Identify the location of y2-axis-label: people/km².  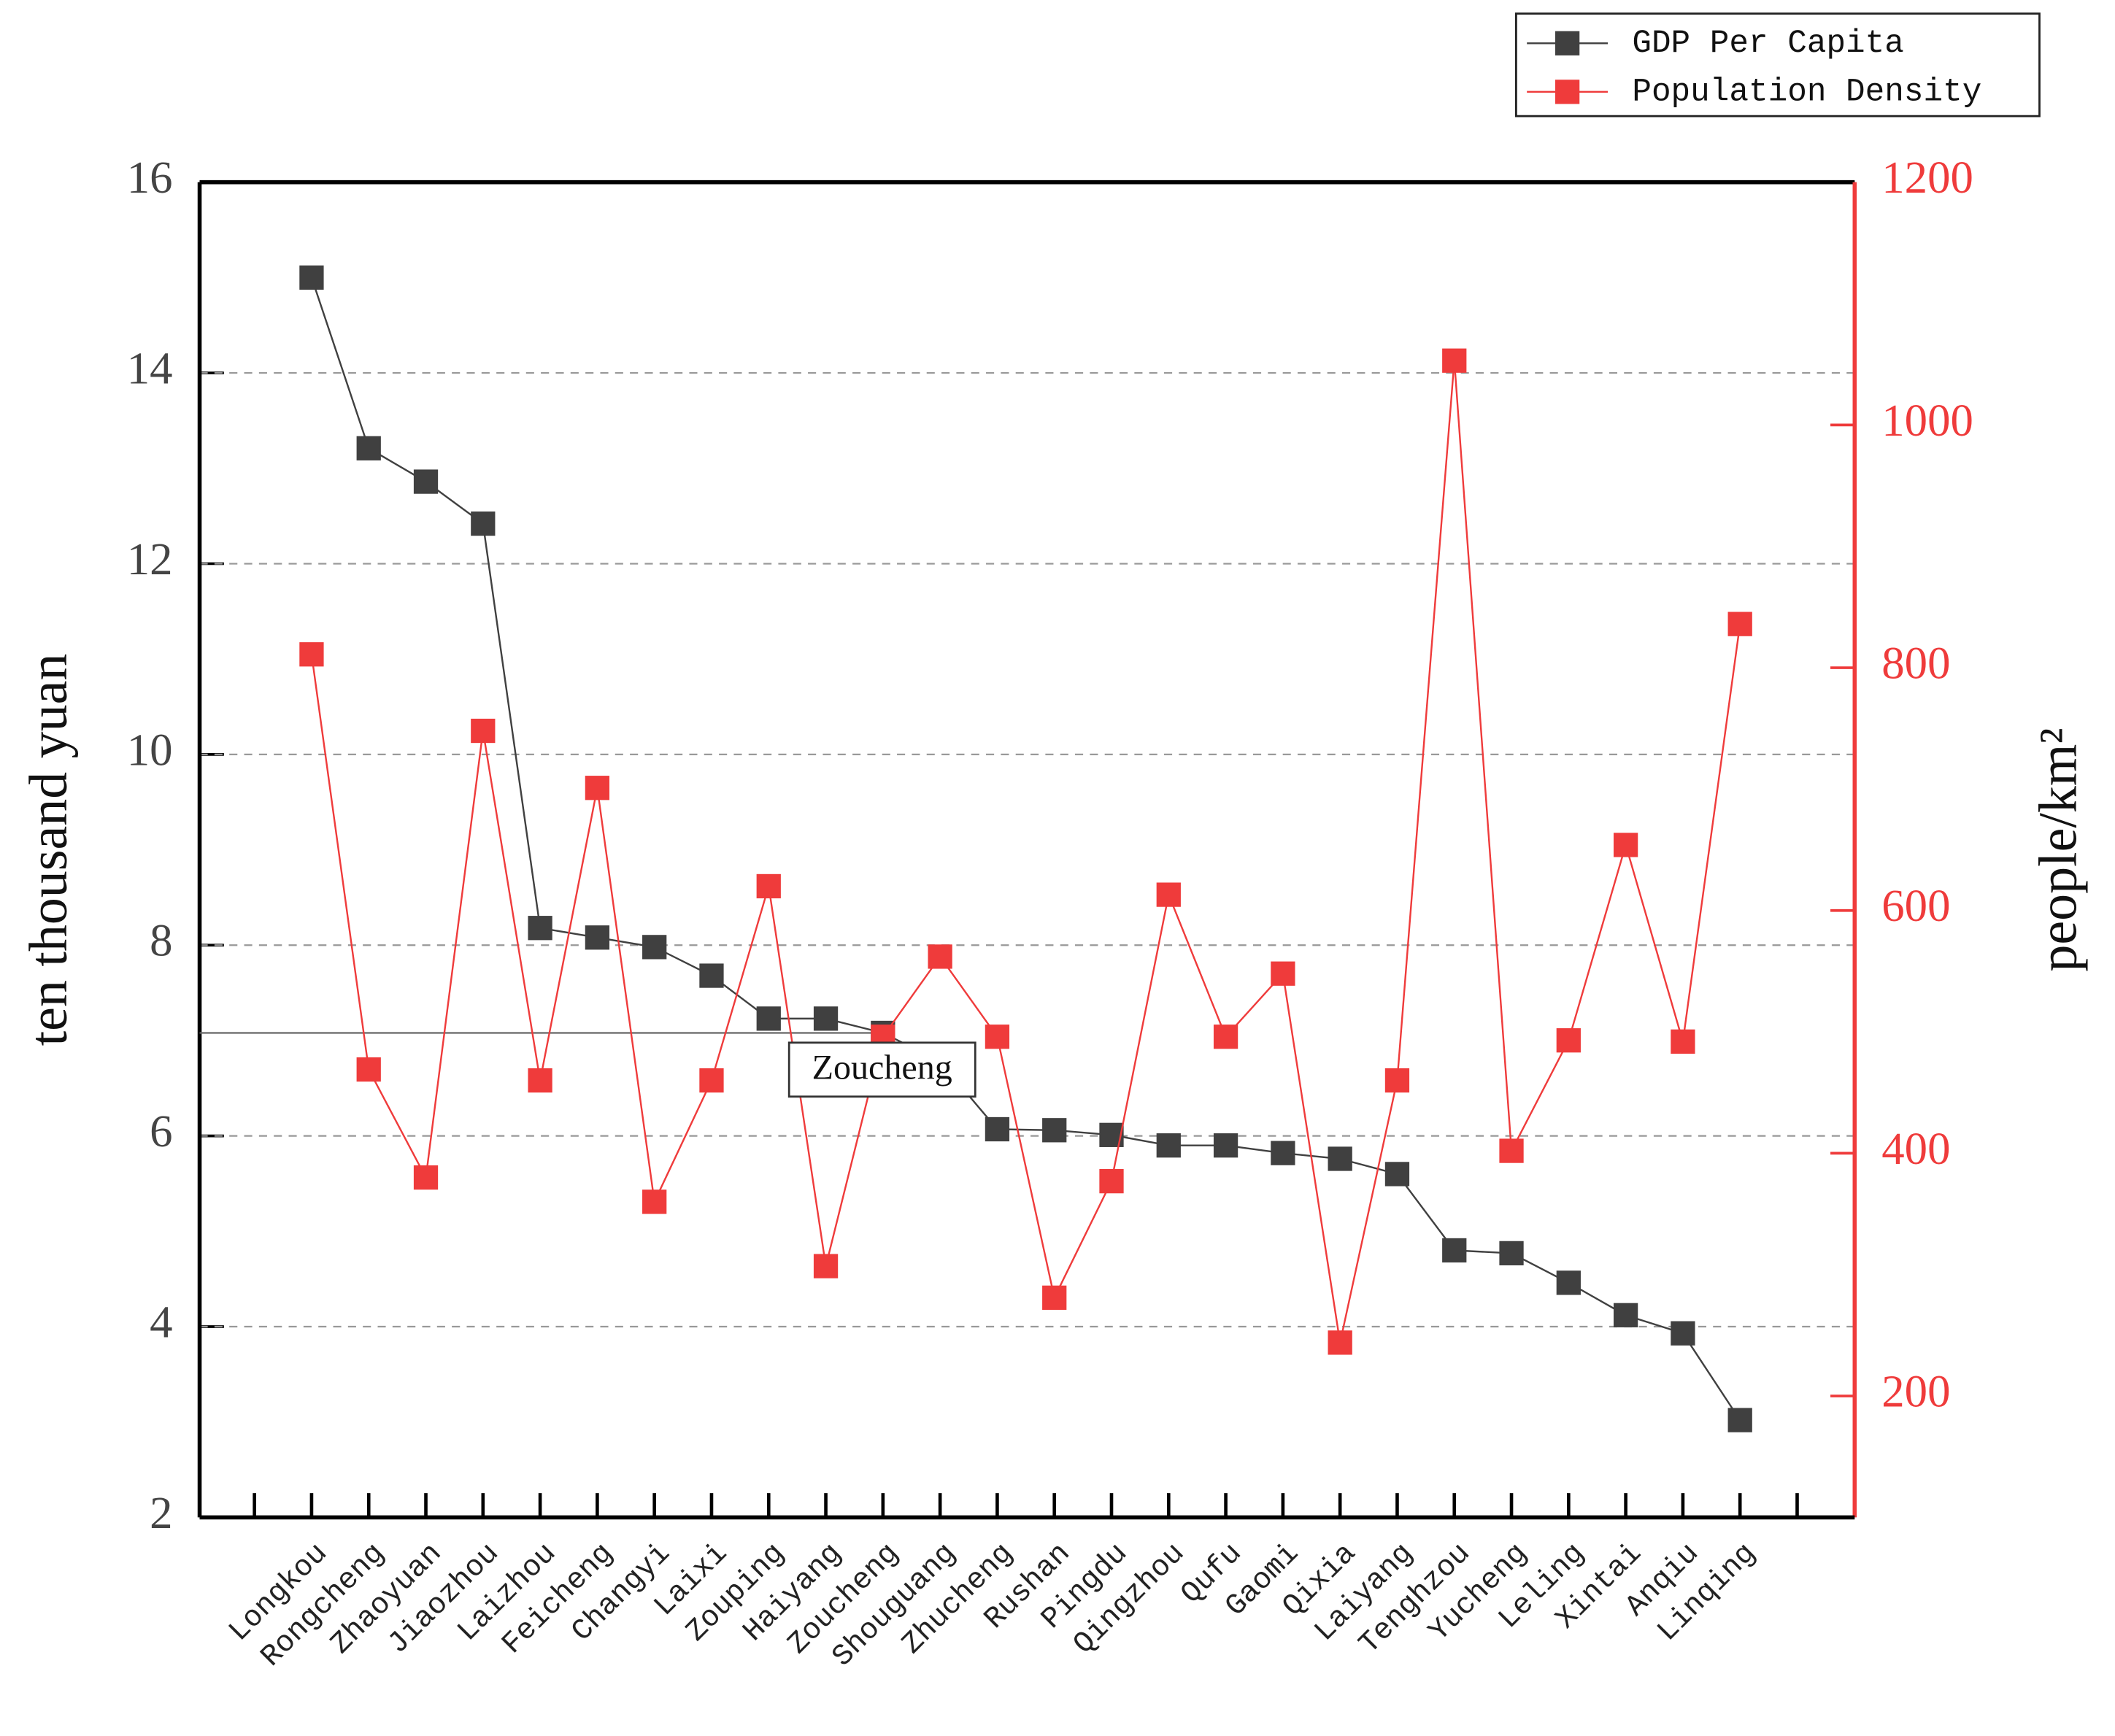
(2058, 849).